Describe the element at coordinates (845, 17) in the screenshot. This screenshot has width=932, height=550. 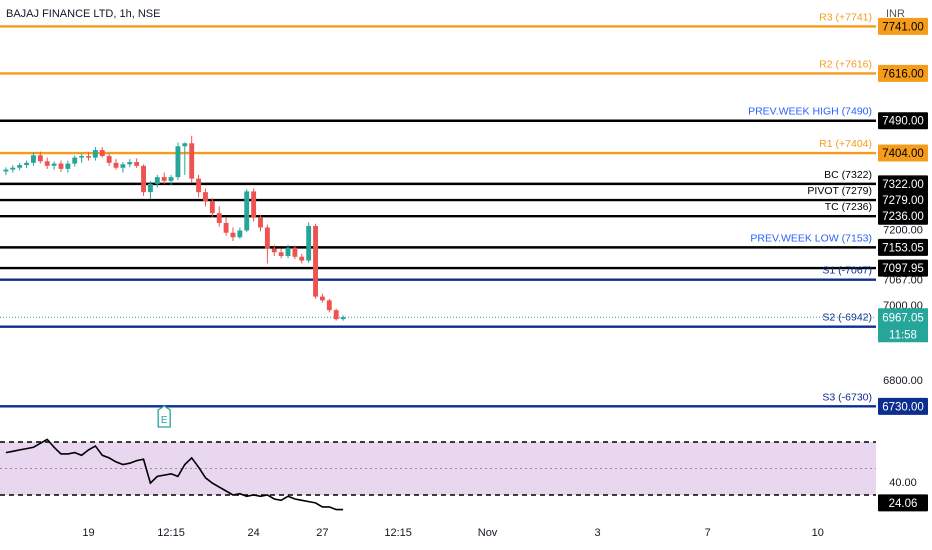
I see `level-label-0: R3 (+7741)` at that location.